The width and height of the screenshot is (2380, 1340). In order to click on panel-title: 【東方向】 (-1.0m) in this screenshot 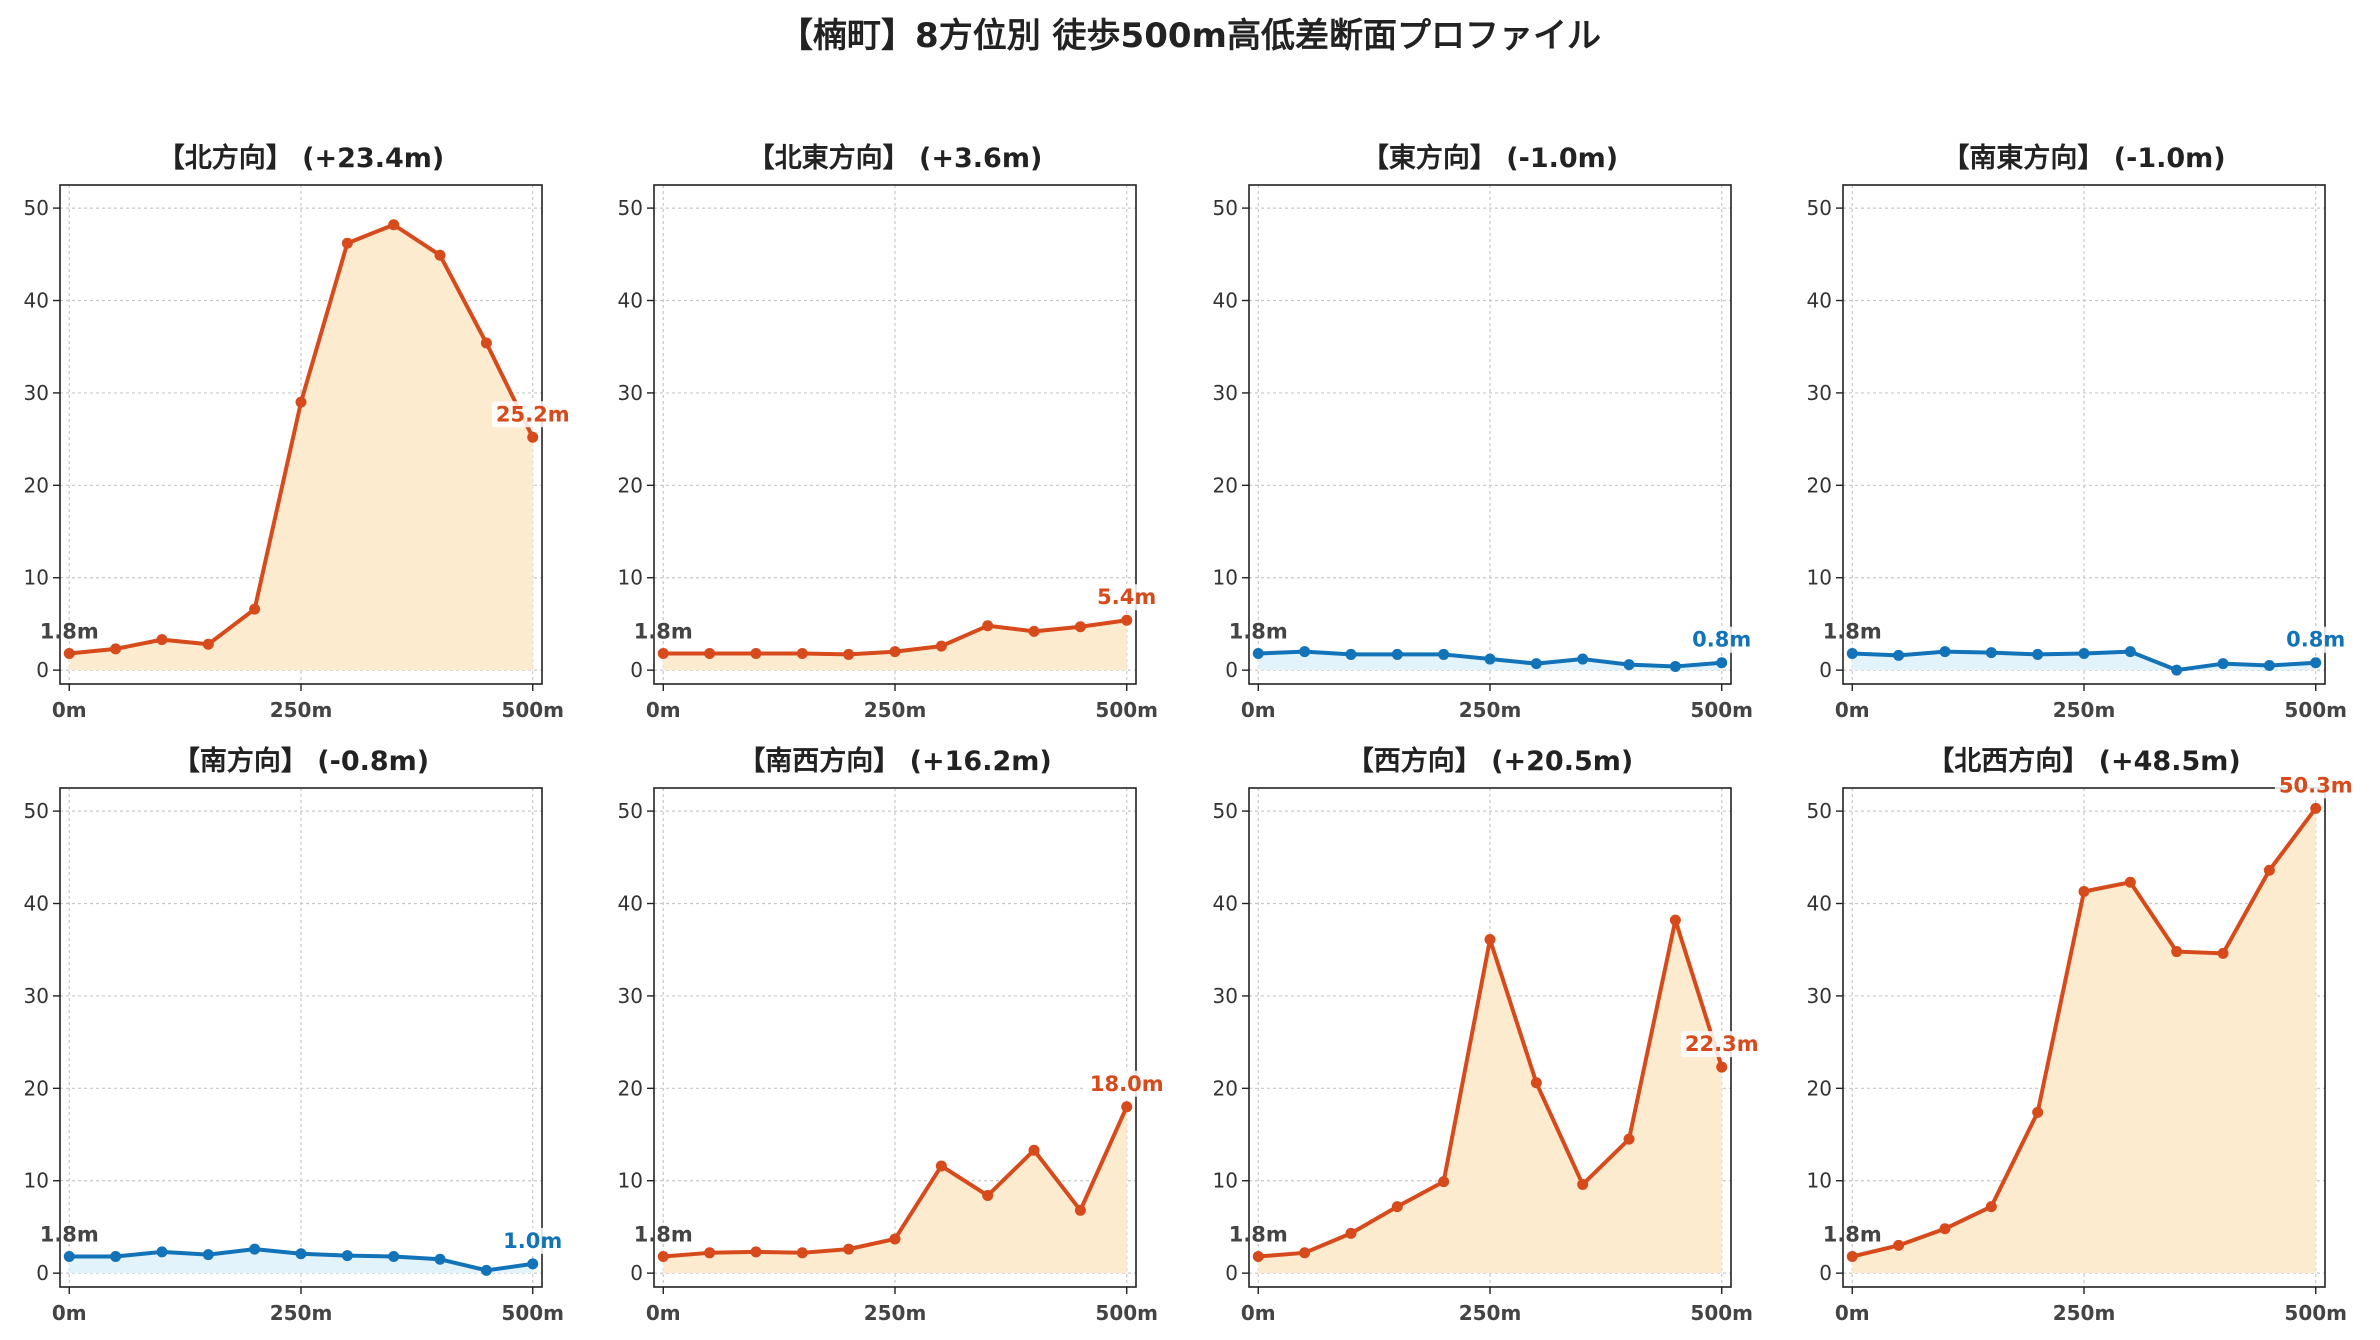, I will do `click(1490, 158)`.